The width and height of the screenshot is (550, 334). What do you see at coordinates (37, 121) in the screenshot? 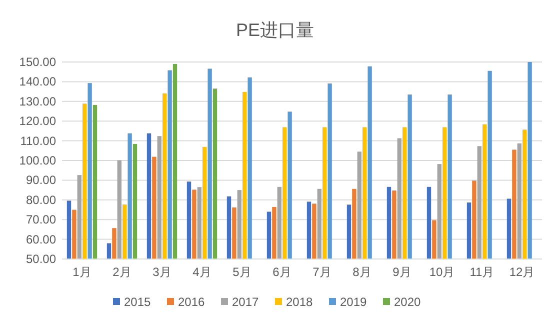
I see `y-tick-label: 120.00` at bounding box center [37, 121].